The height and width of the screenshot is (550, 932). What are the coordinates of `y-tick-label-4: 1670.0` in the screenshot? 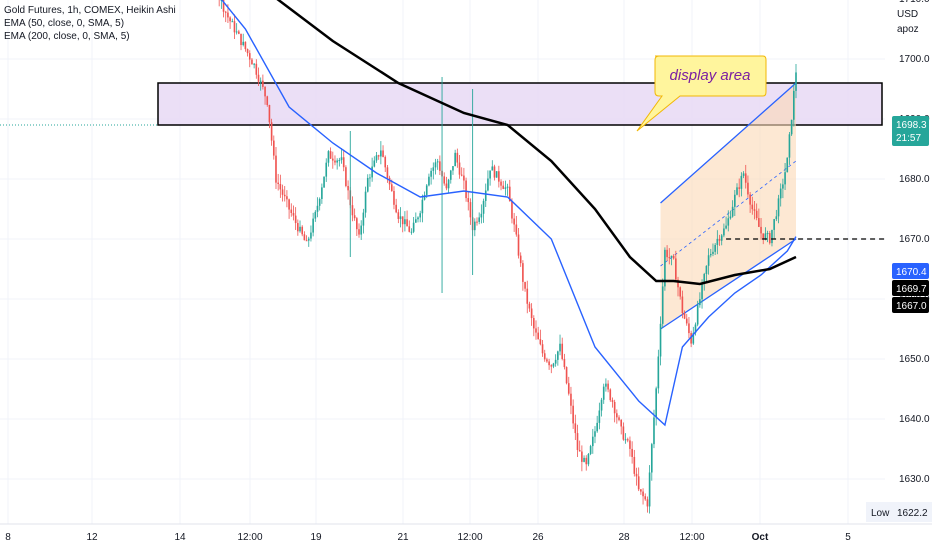 It's located at (914, 239).